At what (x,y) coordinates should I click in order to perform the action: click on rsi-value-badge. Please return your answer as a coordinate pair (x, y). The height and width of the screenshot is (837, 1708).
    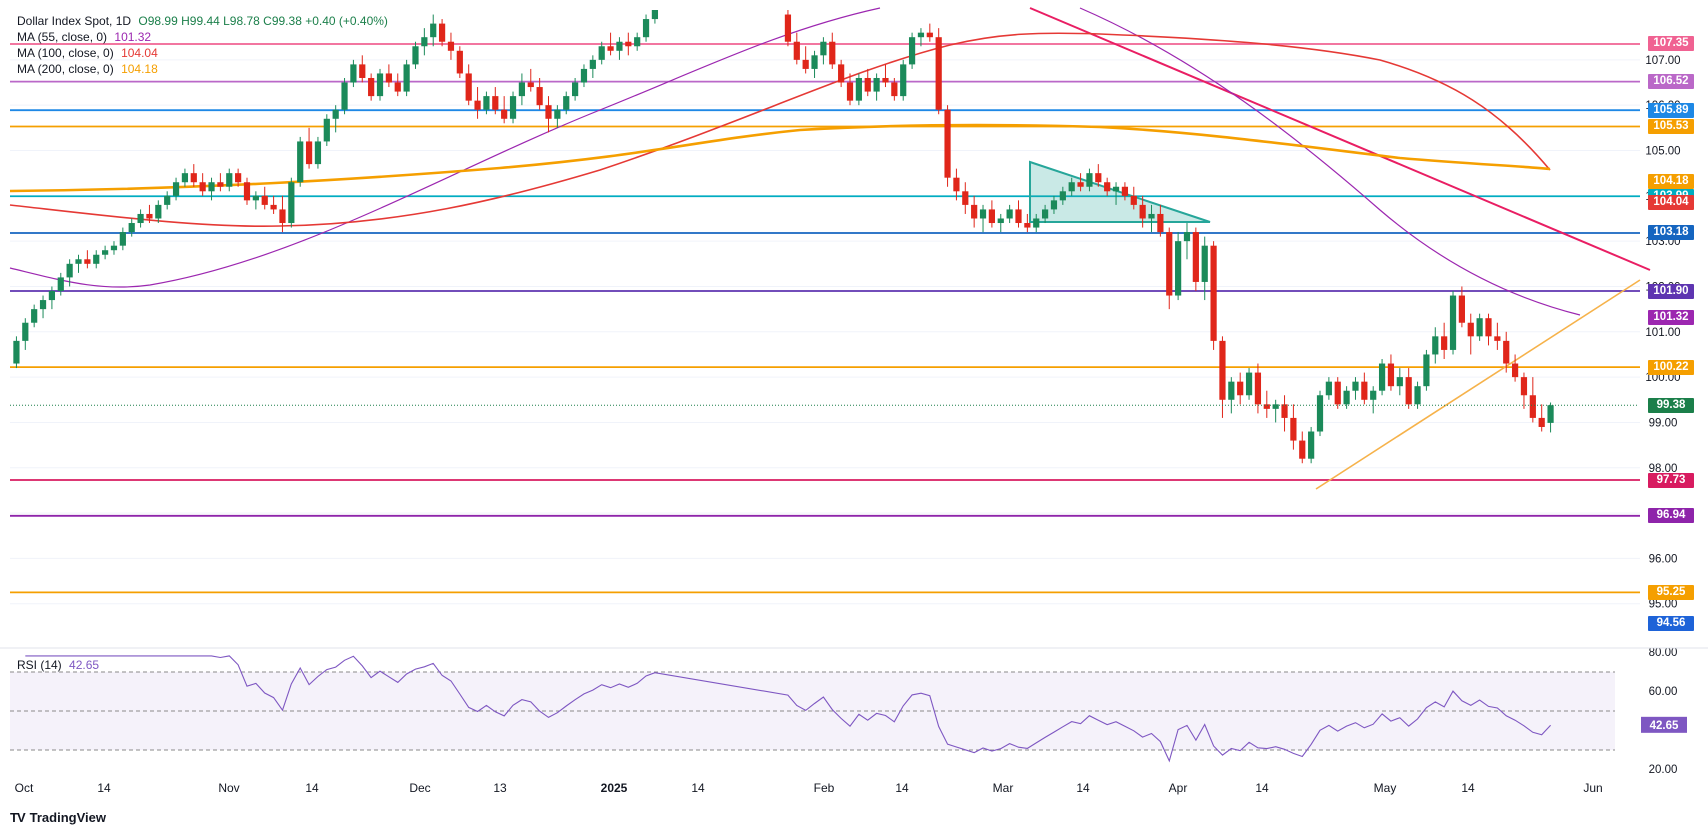
    Looking at the image, I should click on (1664, 724).